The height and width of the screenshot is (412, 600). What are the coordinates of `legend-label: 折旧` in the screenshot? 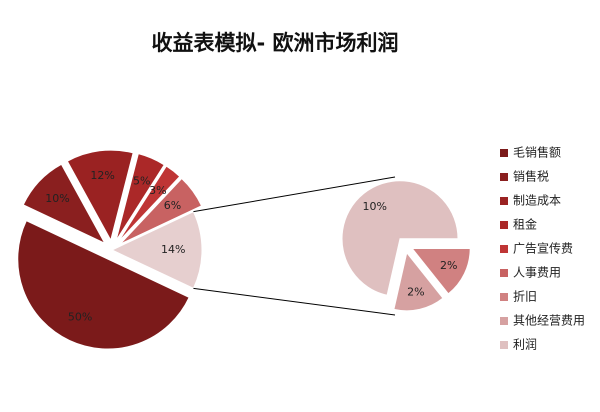 It's located at (525, 296).